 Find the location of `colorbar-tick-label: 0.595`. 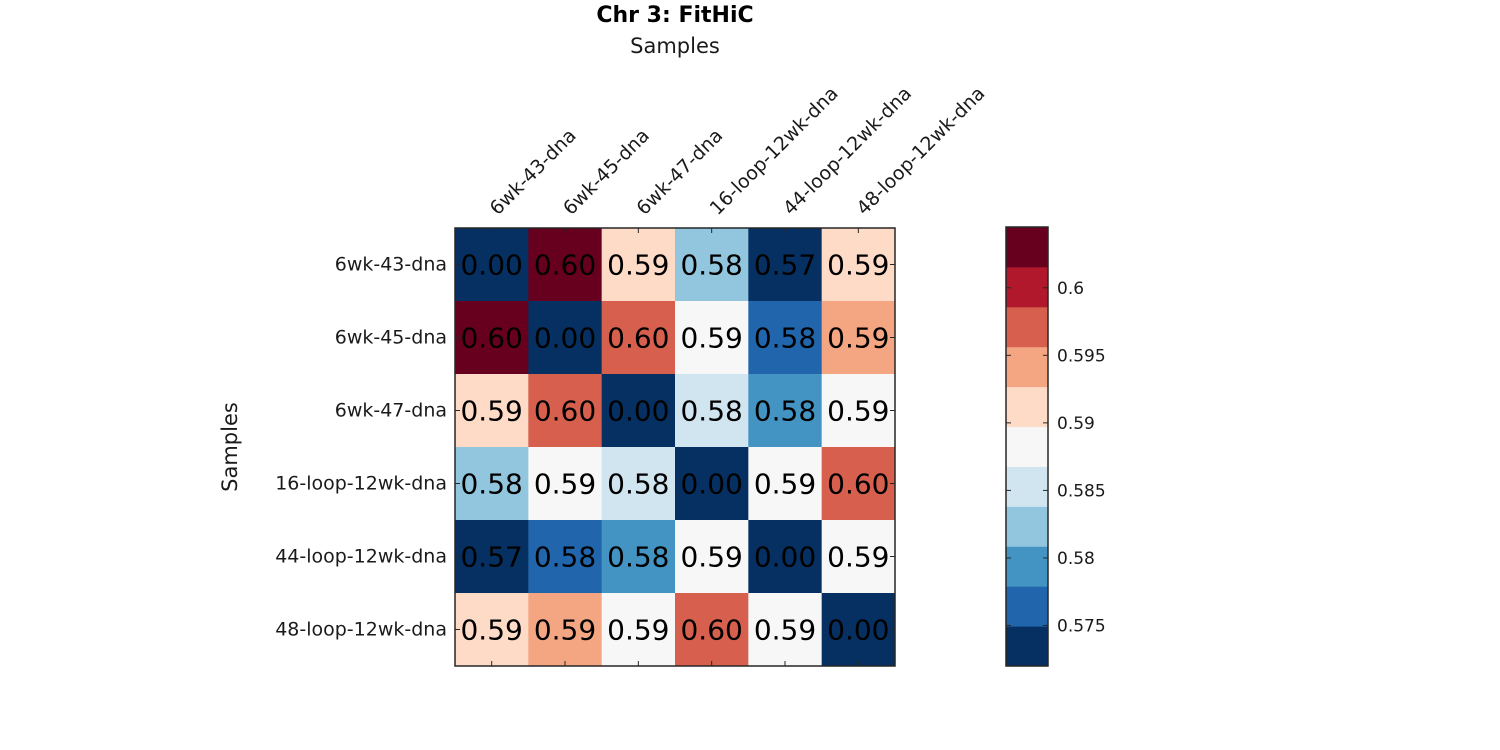

colorbar-tick-label: 0.595 is located at coordinates (1081, 356).